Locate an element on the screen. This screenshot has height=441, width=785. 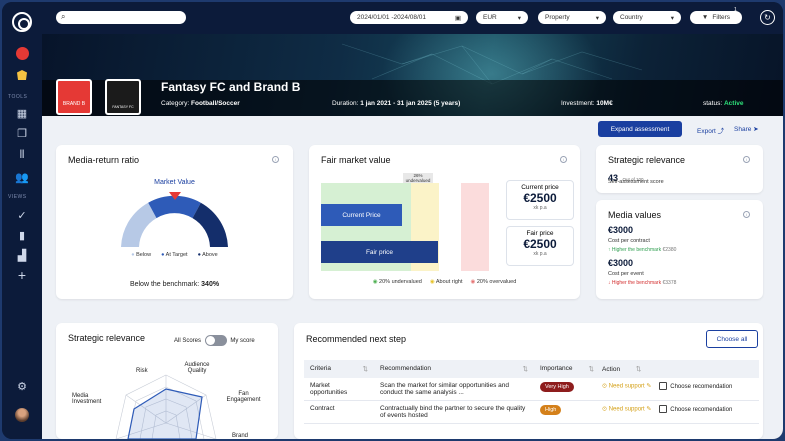
date-range-value: 2024/01/01 -2024/08/01 is located at coordinates (392, 17).